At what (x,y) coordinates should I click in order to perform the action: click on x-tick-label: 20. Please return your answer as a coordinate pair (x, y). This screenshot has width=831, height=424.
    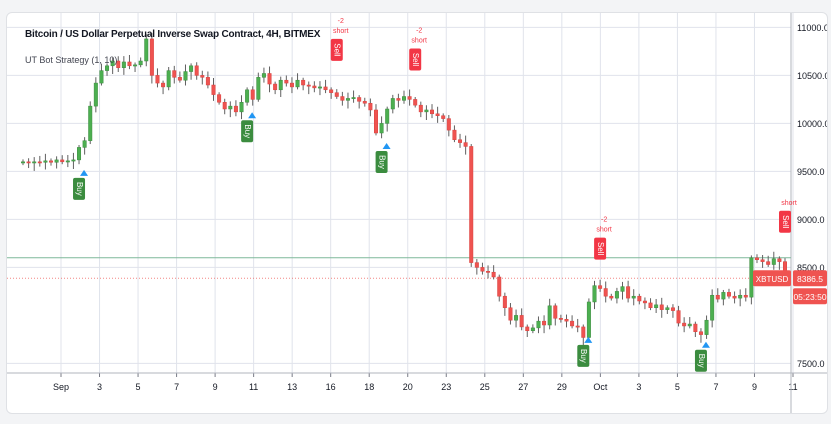
    Looking at the image, I should click on (408, 387).